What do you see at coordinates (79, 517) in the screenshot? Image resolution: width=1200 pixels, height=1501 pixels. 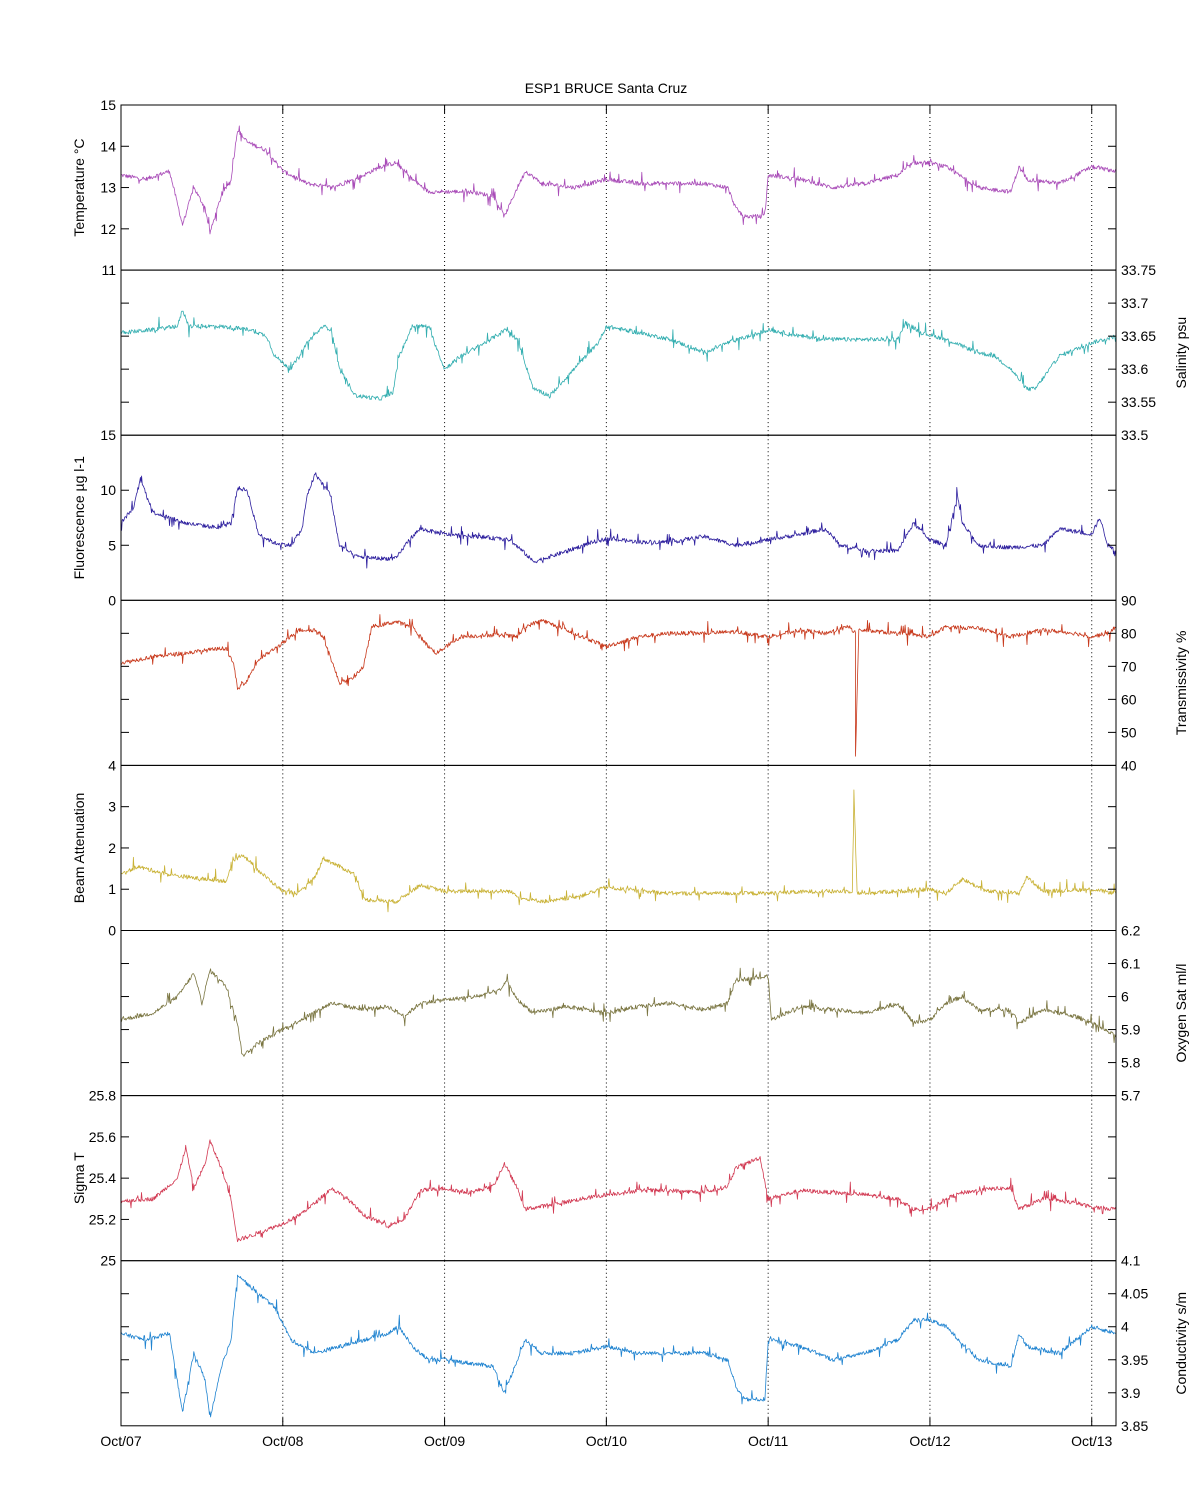 I see `y-axis-label-fluorescence: Fluorescence µg l-1` at bounding box center [79, 517].